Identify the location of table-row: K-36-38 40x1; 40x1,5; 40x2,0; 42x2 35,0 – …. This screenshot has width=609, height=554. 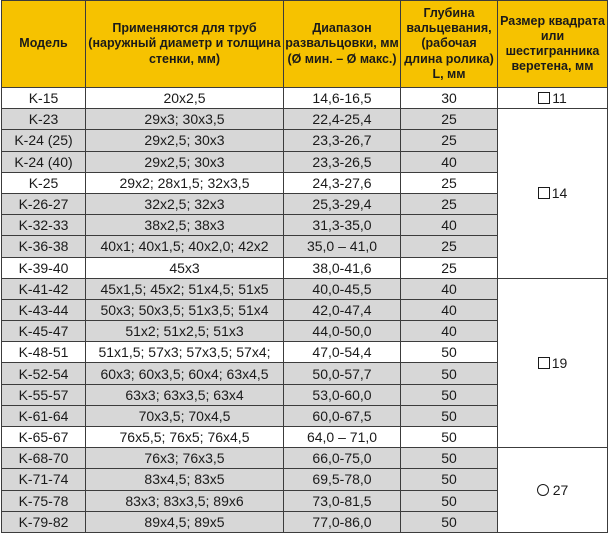
(304, 246).